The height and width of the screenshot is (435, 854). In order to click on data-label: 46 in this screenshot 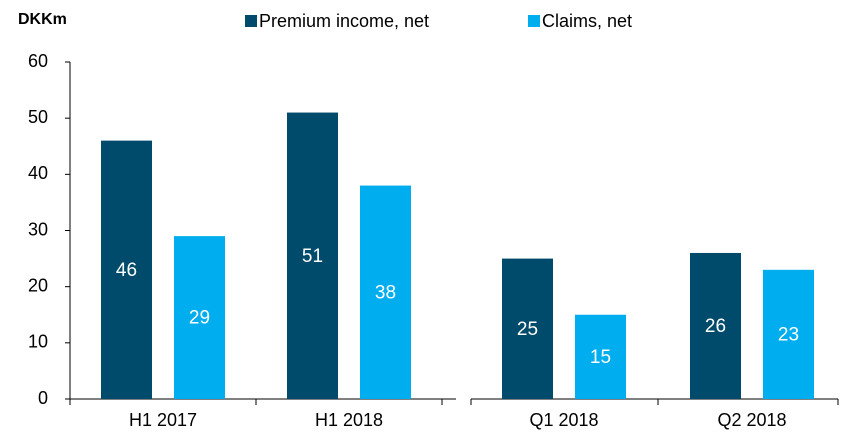, I will do `click(126, 270)`.